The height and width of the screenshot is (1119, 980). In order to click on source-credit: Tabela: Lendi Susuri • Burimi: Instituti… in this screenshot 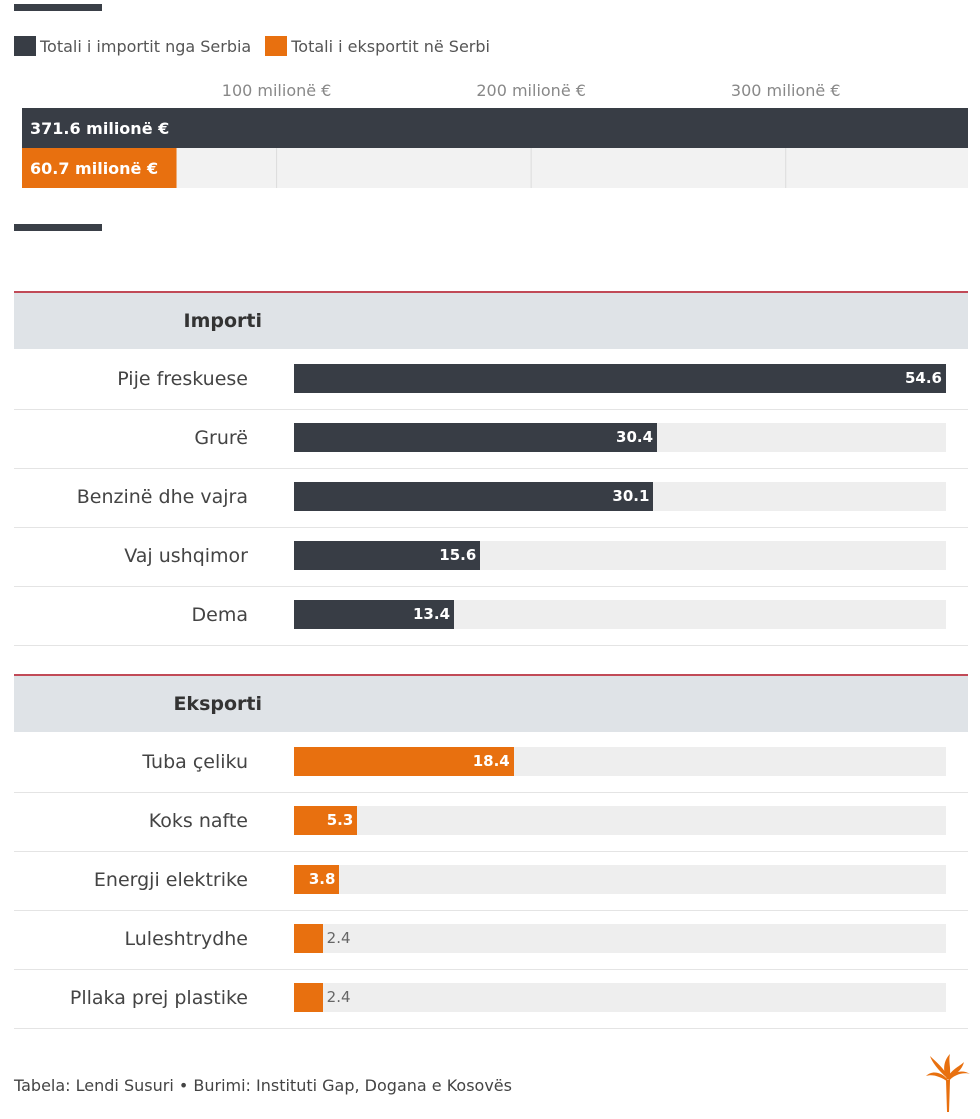, I will do `click(263, 1085)`.